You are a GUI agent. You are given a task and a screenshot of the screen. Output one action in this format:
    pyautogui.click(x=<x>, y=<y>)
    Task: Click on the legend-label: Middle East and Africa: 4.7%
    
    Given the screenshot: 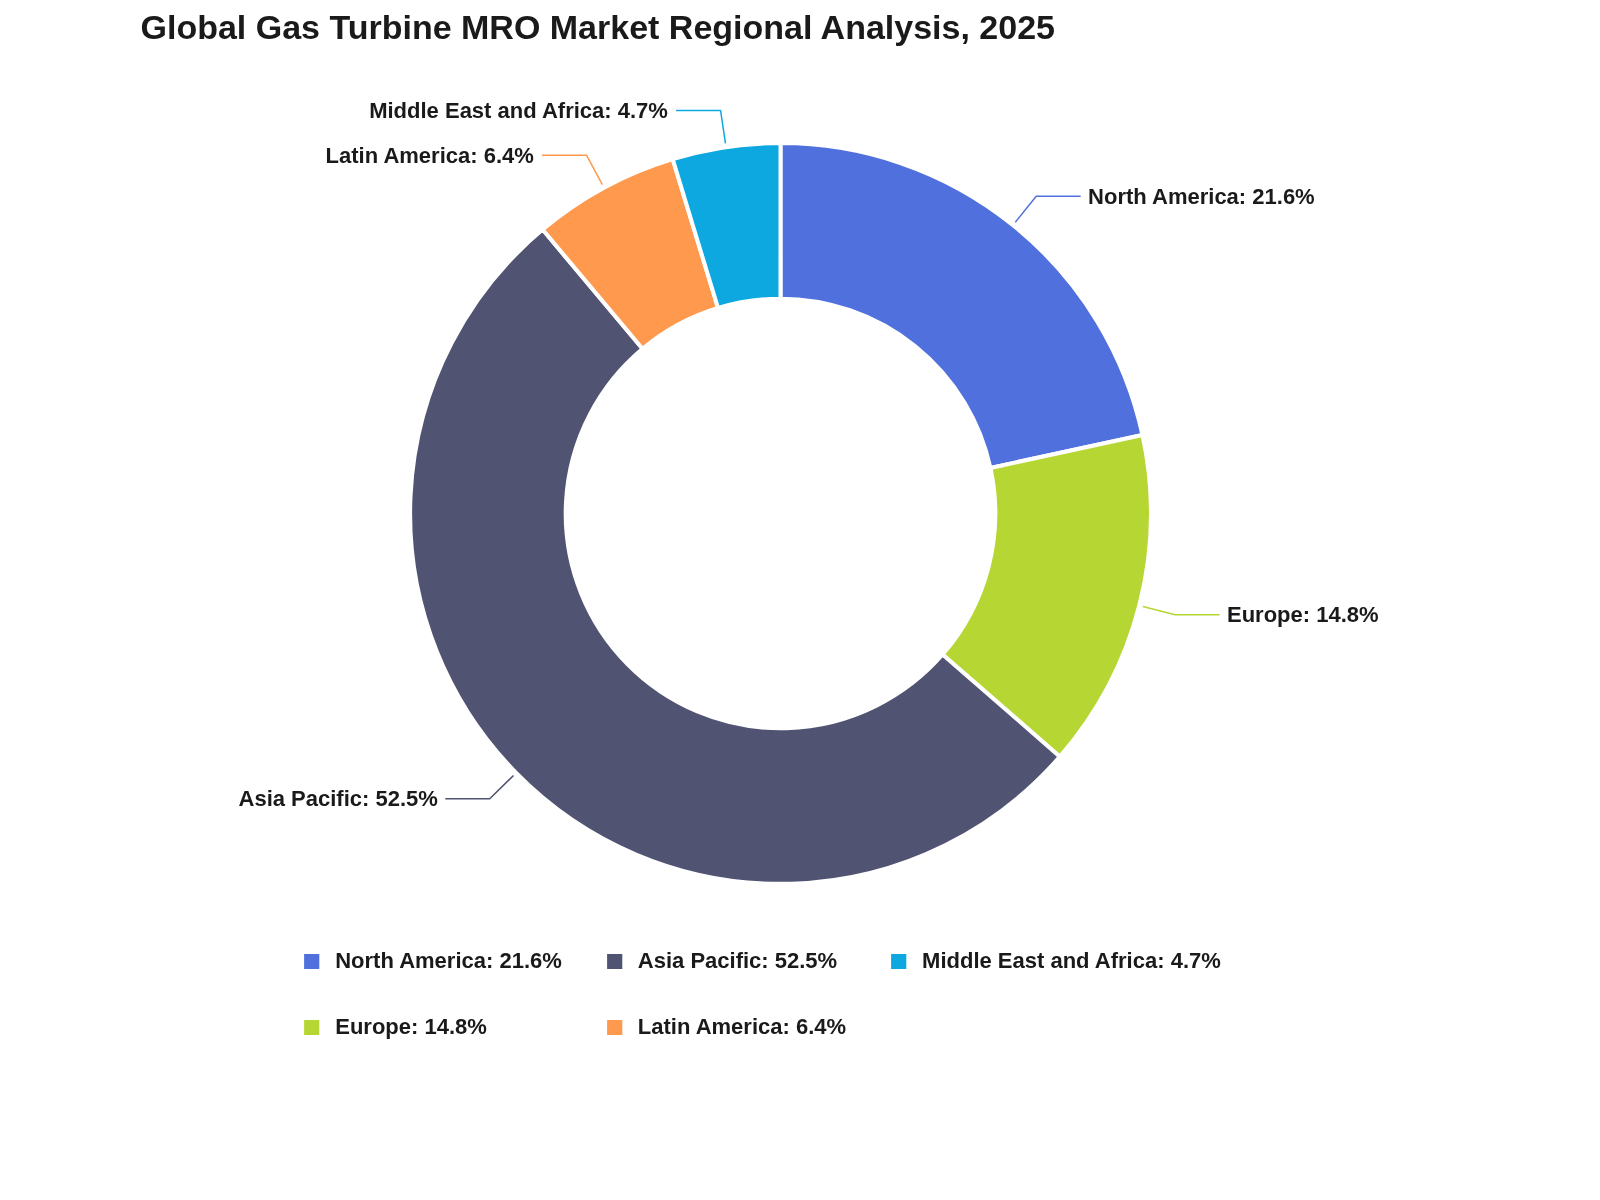 What is the action you would take?
    pyautogui.click(x=1071, y=961)
    